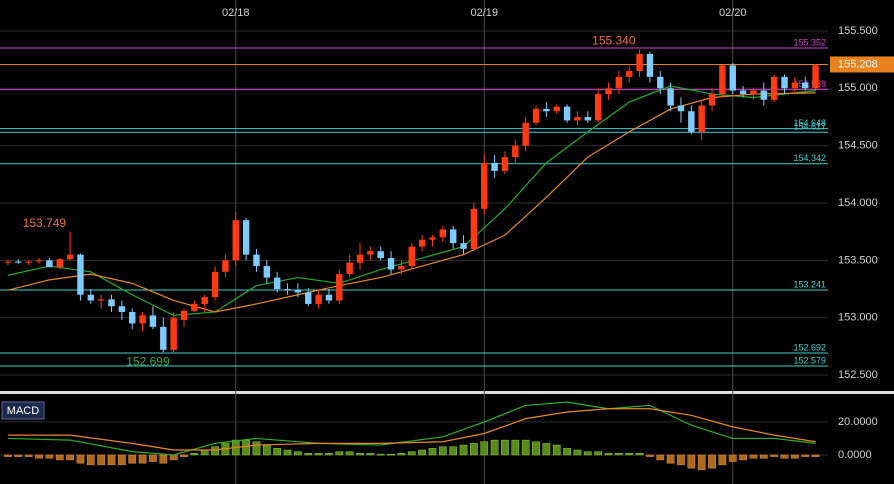 The height and width of the screenshot is (484, 894). What do you see at coordinates (733, 13) in the screenshot?
I see `x-tick-label: 02/20` at bounding box center [733, 13].